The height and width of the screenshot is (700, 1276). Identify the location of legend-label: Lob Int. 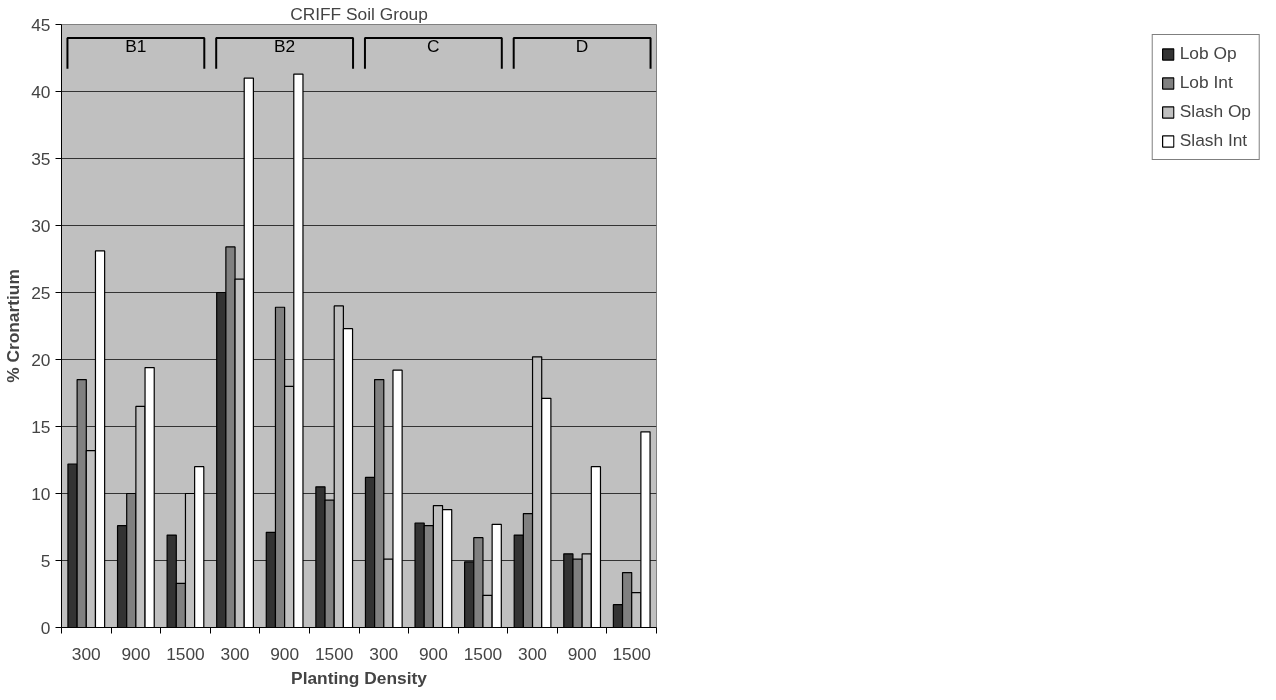
(1206, 82).